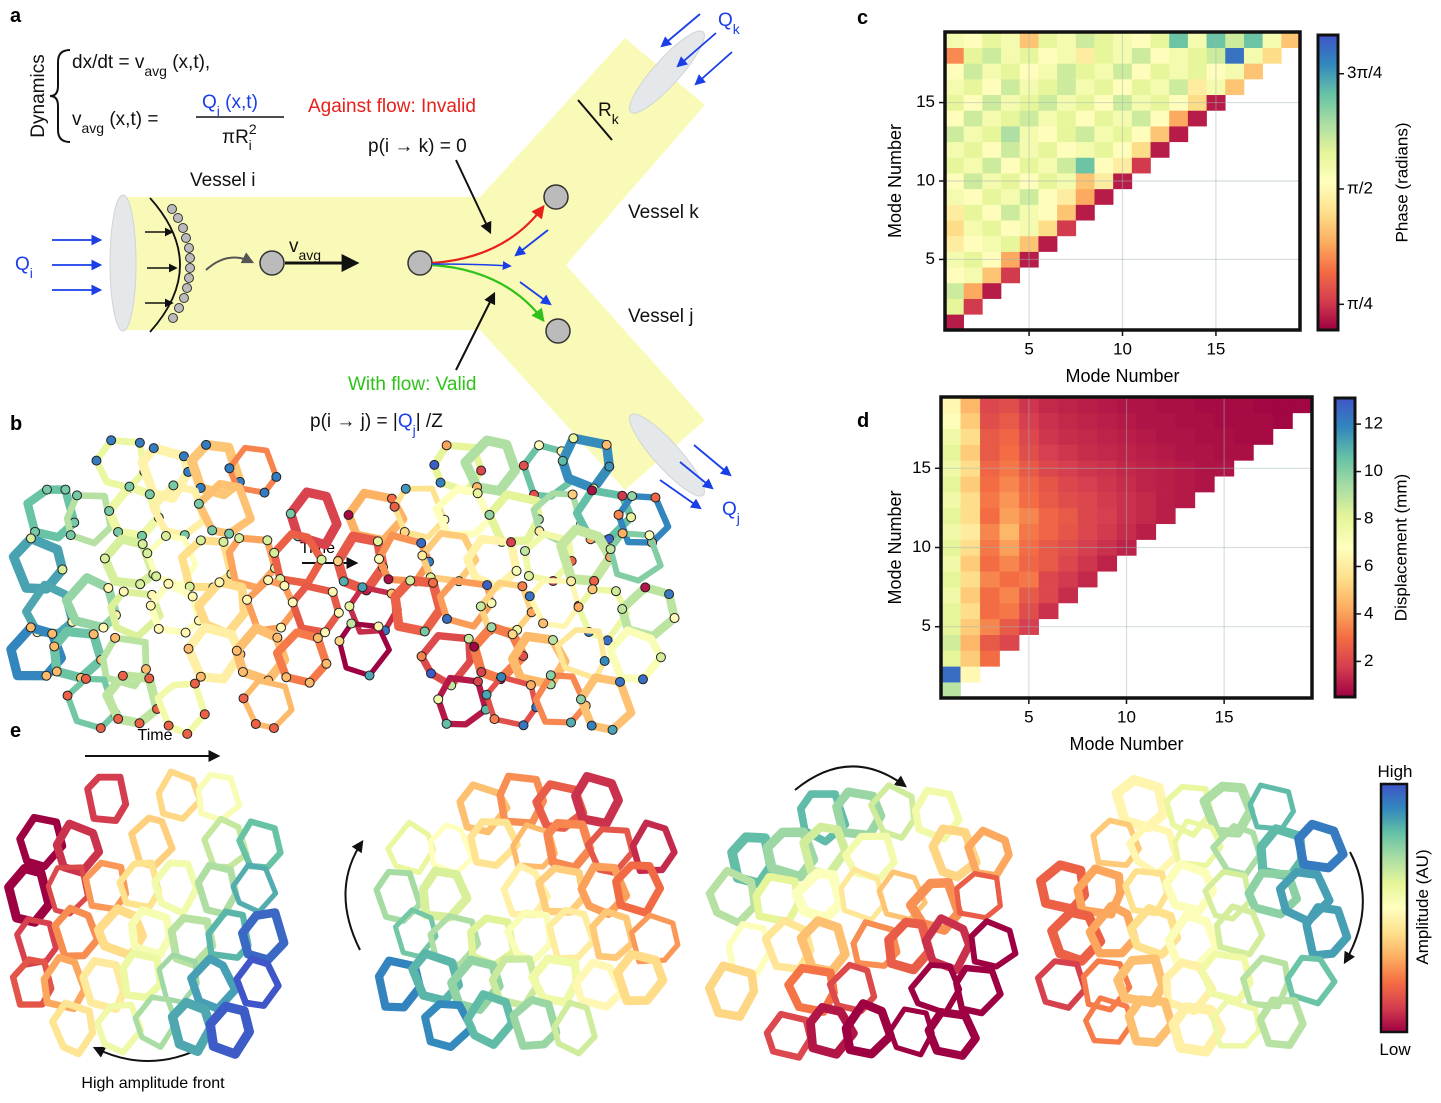  What do you see at coordinates (1401, 182) in the screenshot?
I see `colorbar-label: Phase (radians)` at bounding box center [1401, 182].